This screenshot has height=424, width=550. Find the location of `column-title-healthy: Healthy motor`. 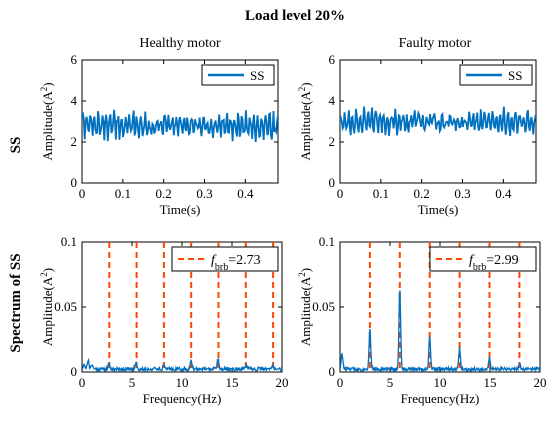

column-title-healthy: Healthy motor is located at coordinates (180, 43).